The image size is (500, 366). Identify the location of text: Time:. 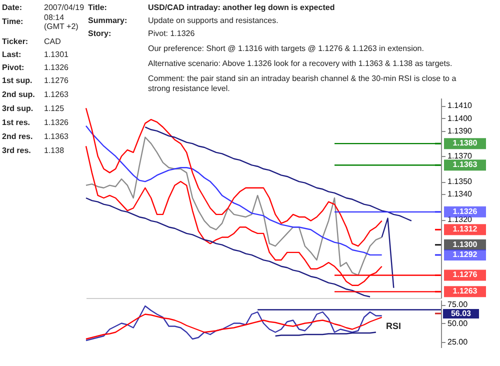
(13, 21).